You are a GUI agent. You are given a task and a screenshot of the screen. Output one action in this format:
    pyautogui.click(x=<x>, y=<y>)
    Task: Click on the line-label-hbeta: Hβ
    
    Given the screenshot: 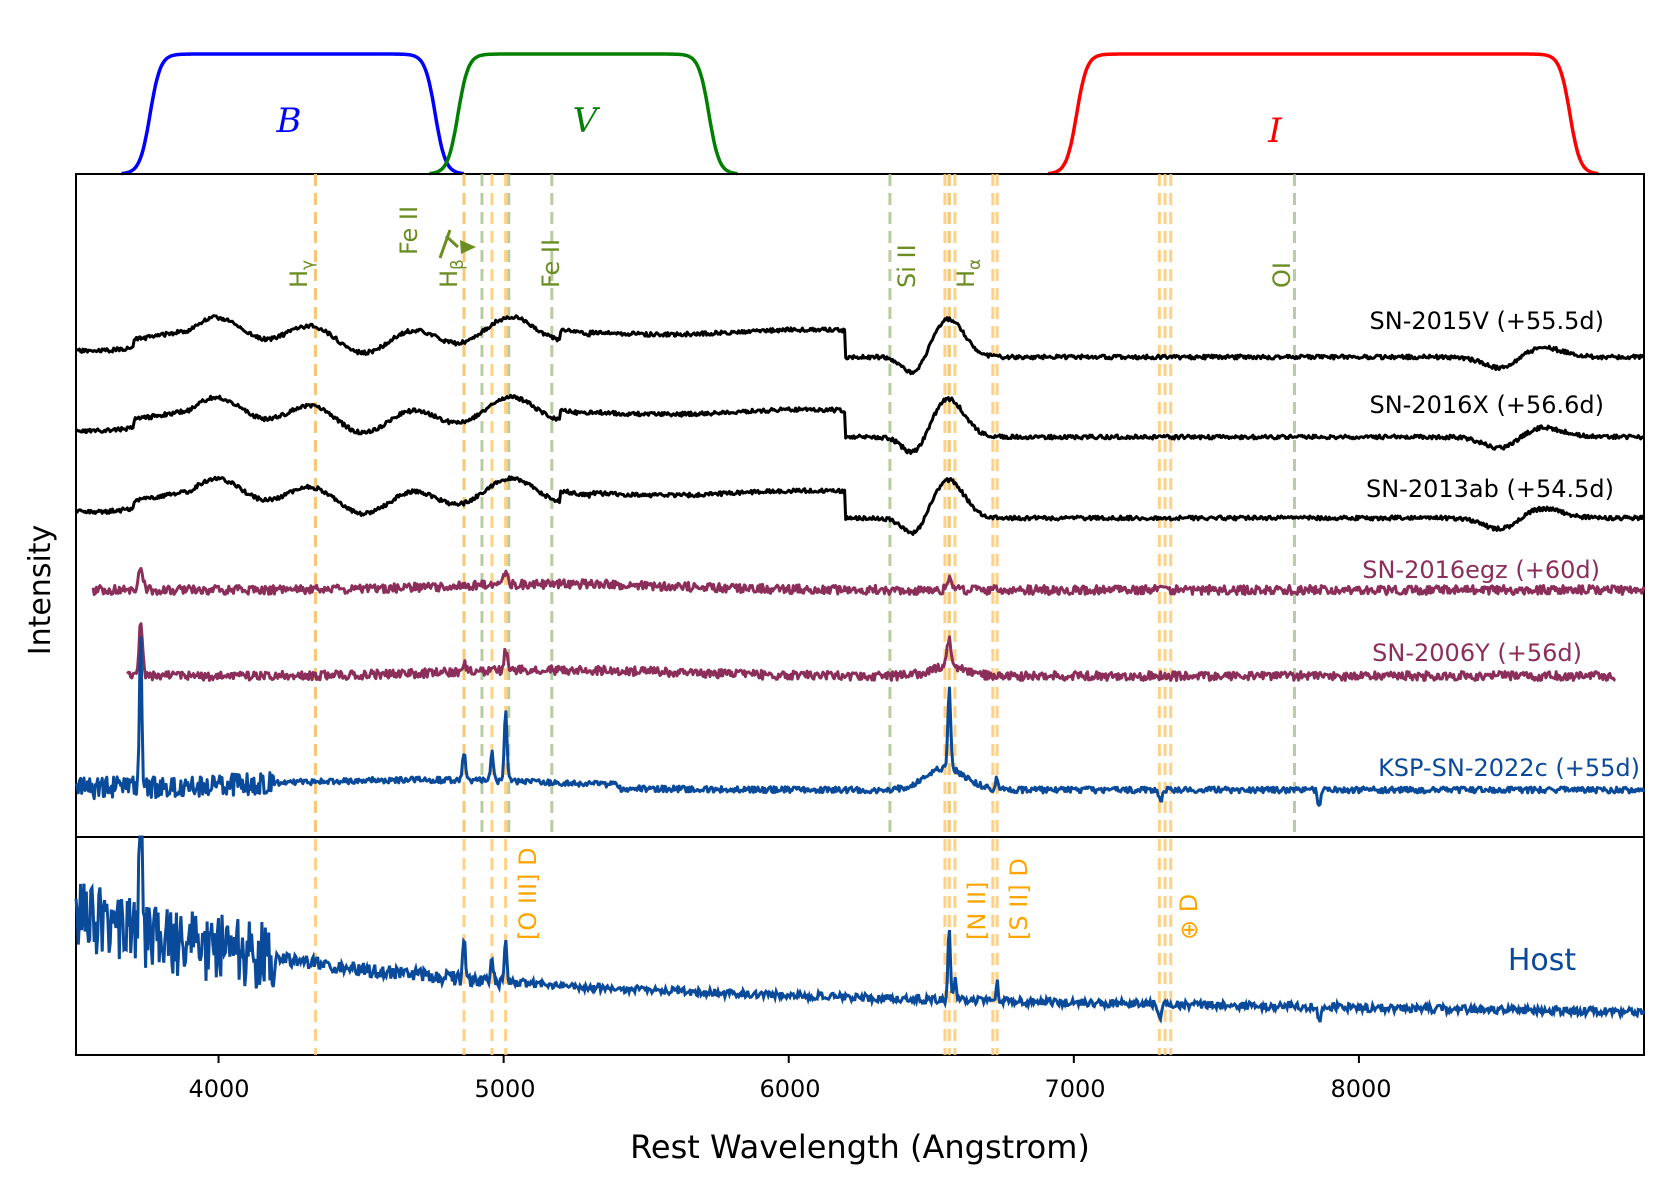 What is the action you would take?
    pyautogui.click(x=451, y=273)
    